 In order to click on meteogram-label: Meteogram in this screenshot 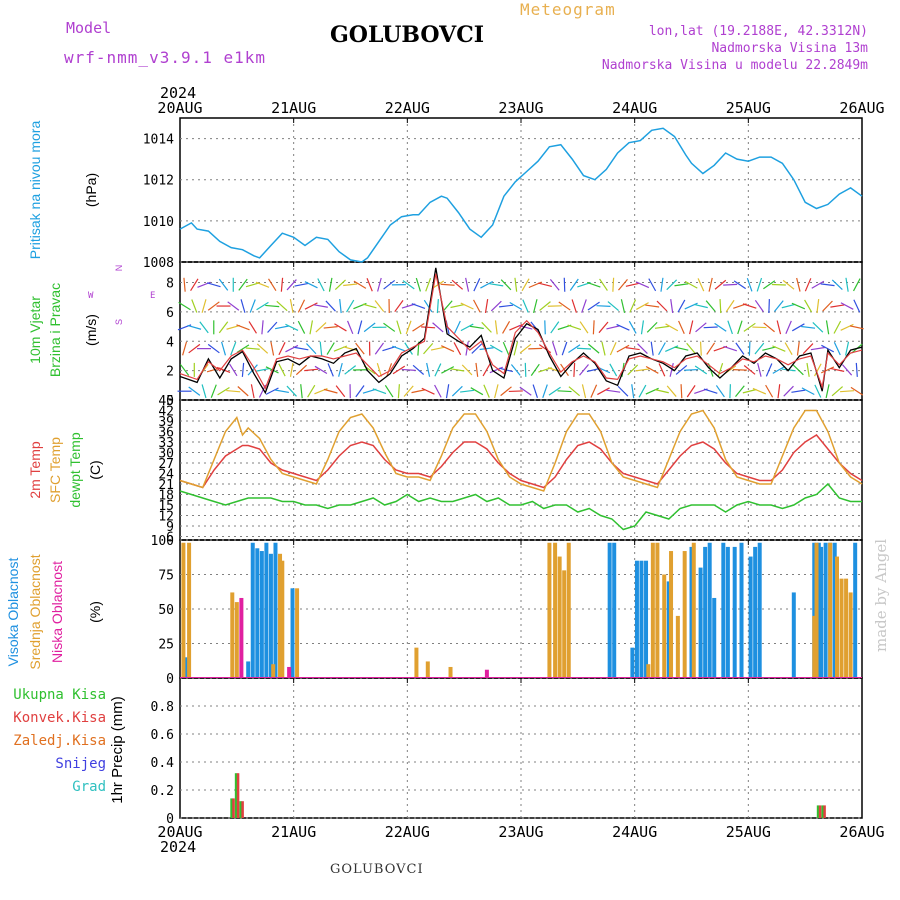, I will do `click(568, 9)`.